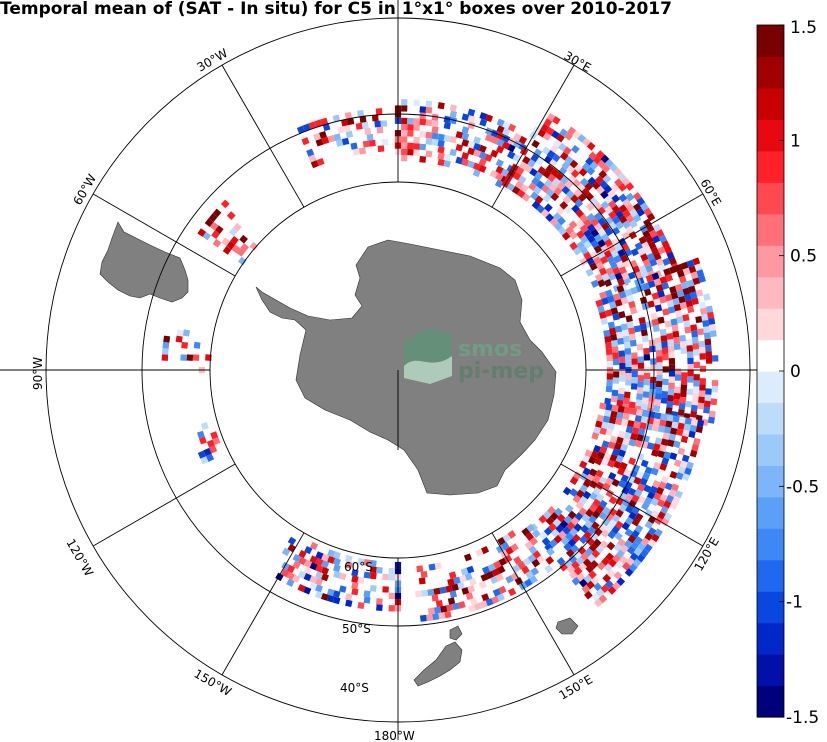  What do you see at coordinates (710, 193) in the screenshot?
I see `label-60e: 60°E` at bounding box center [710, 193].